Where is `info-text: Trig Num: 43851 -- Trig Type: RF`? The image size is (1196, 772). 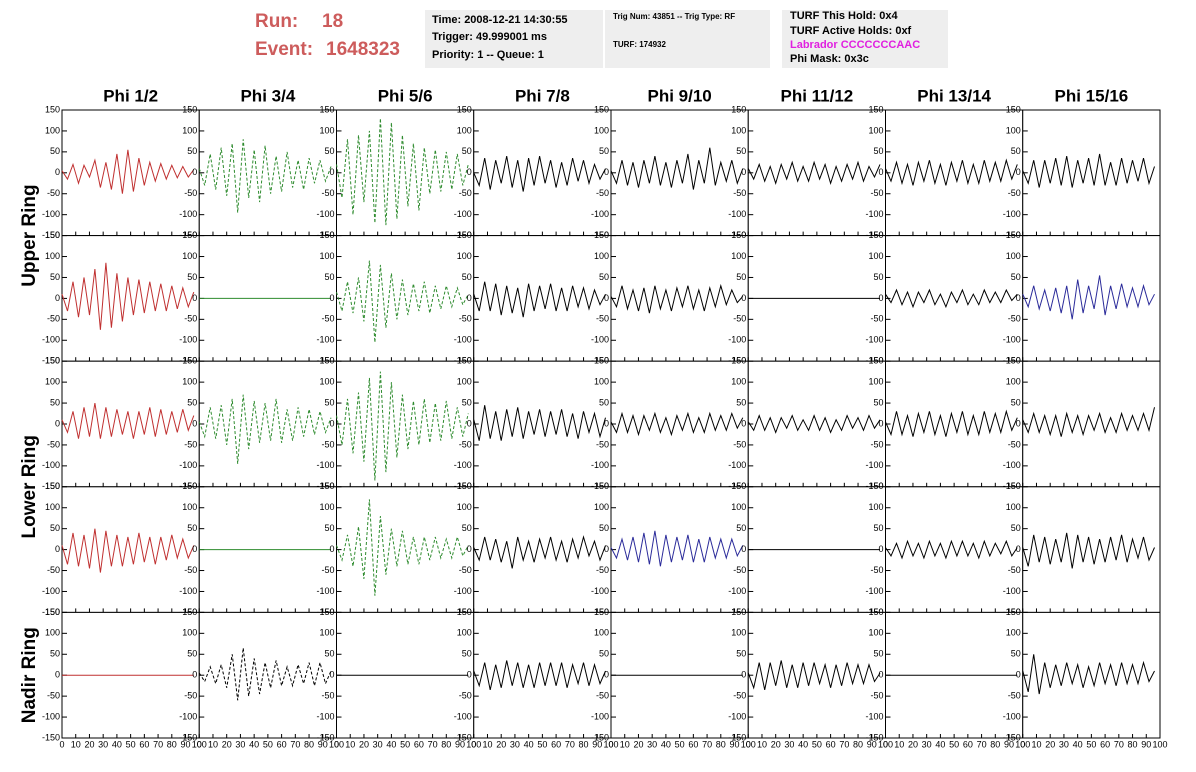 info-text: Trig Num: 43851 -- Trig Type: RF is located at coordinates (674, 16).